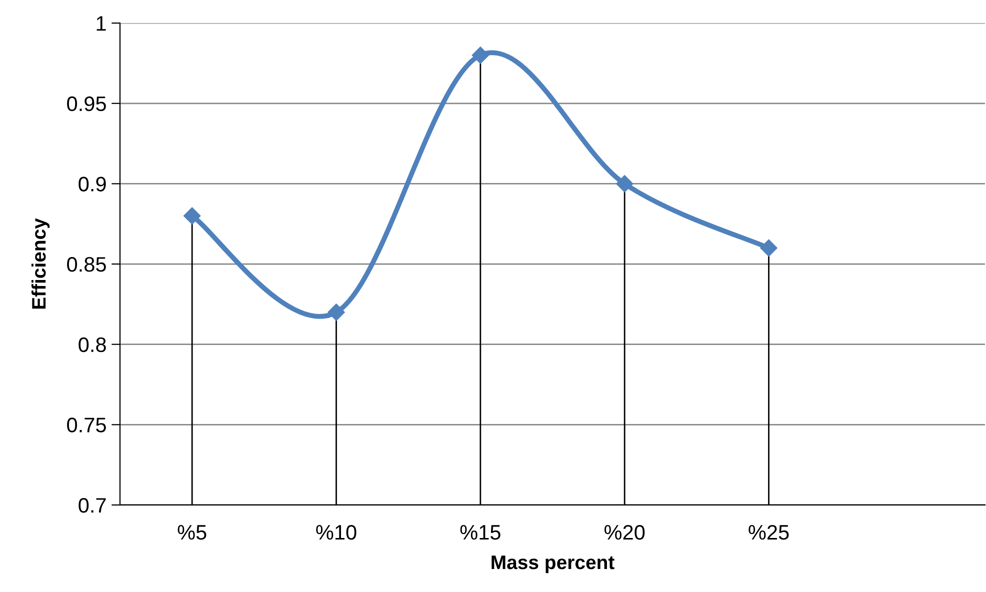  What do you see at coordinates (768, 532) in the screenshot?
I see `x-tick-label: %25` at bounding box center [768, 532].